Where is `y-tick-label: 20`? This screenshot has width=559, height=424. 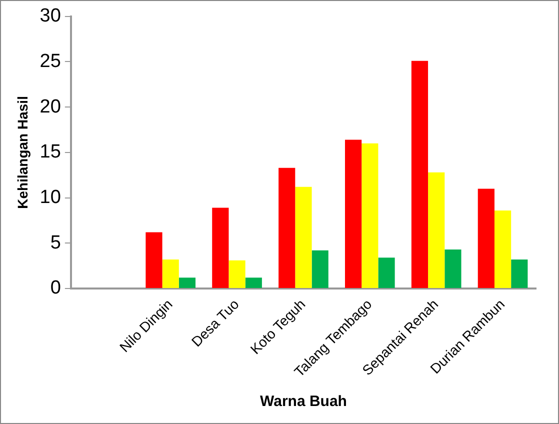
y-tick-label: 20 is located at coordinates (50, 107).